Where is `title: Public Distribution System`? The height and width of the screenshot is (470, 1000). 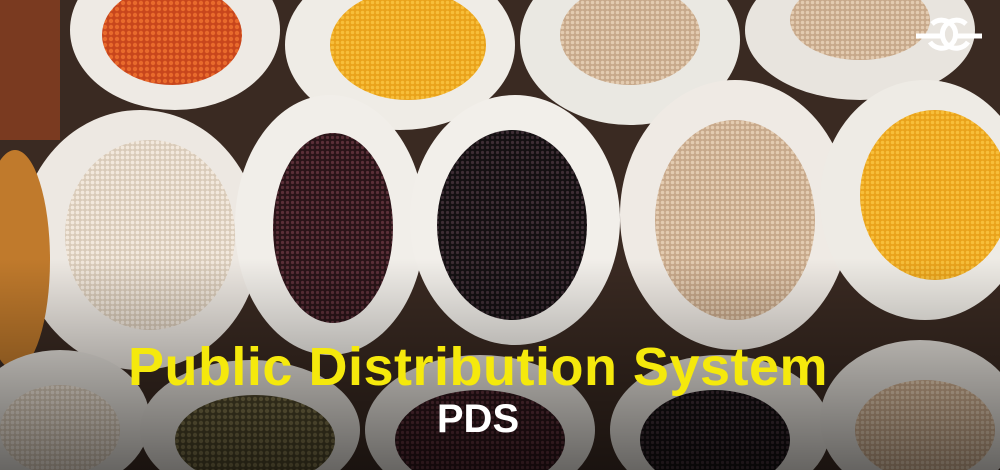 title: Public Distribution System is located at coordinates (478, 367).